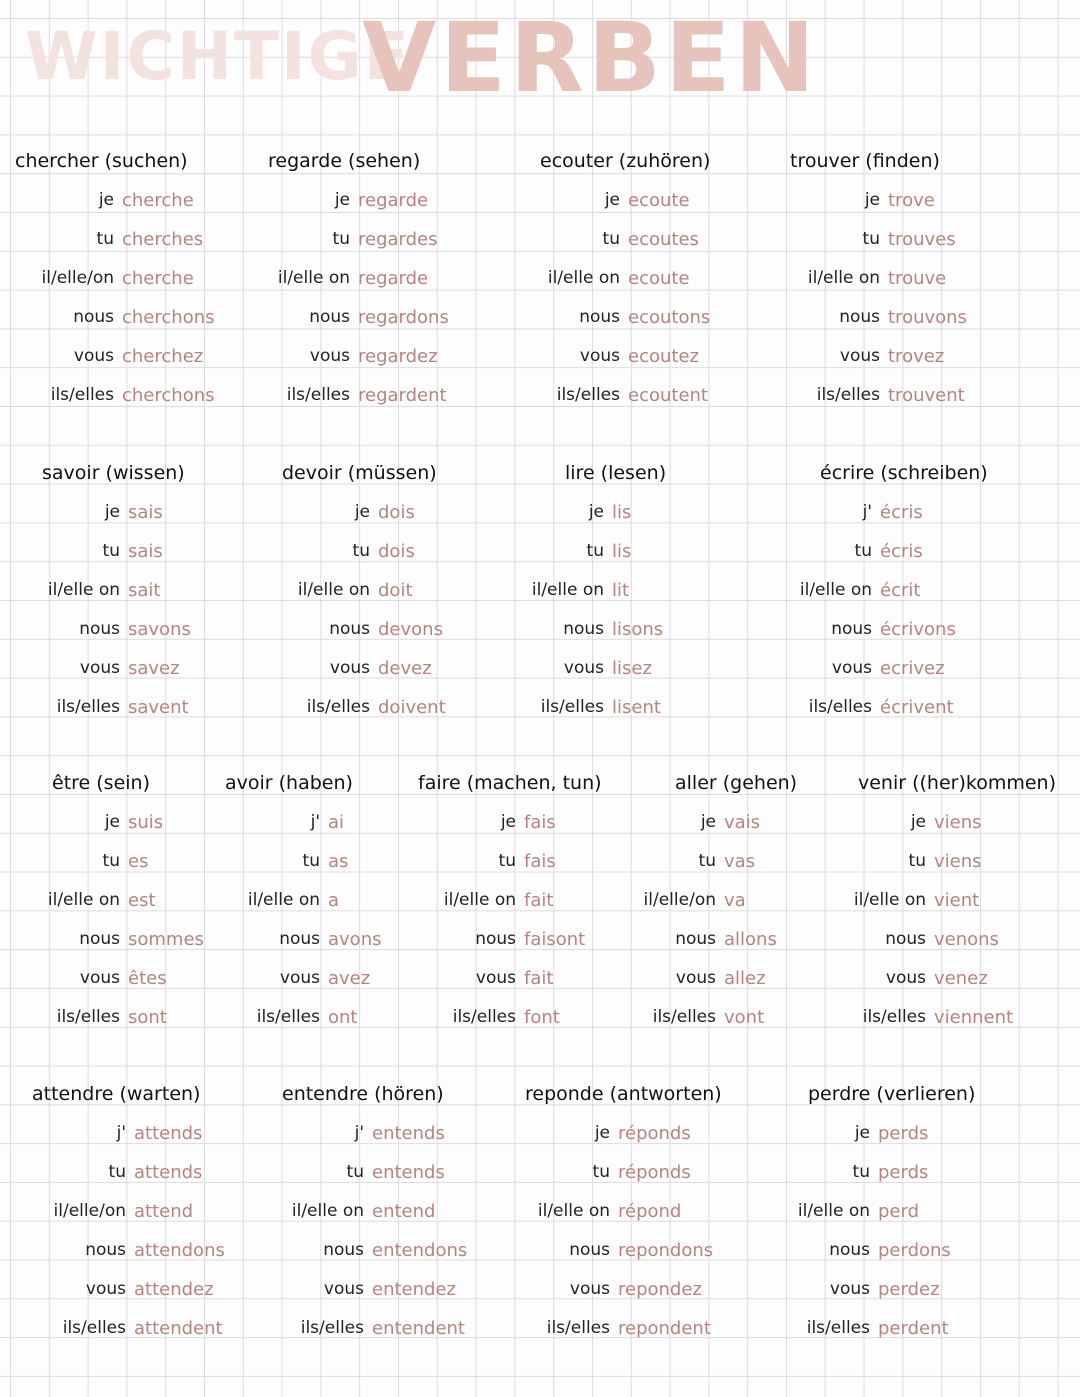 The height and width of the screenshot is (1397, 1080). Describe the element at coordinates (144, 590) in the screenshot. I see `verb-form: sait` at that location.